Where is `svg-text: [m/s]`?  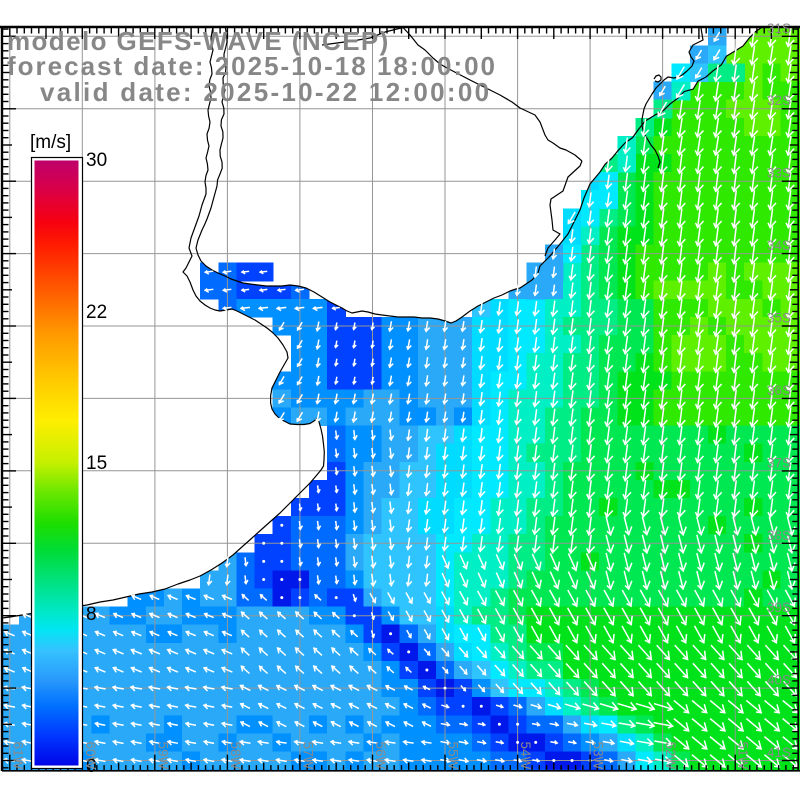 svg-text: [m/s] is located at coordinates (50, 142).